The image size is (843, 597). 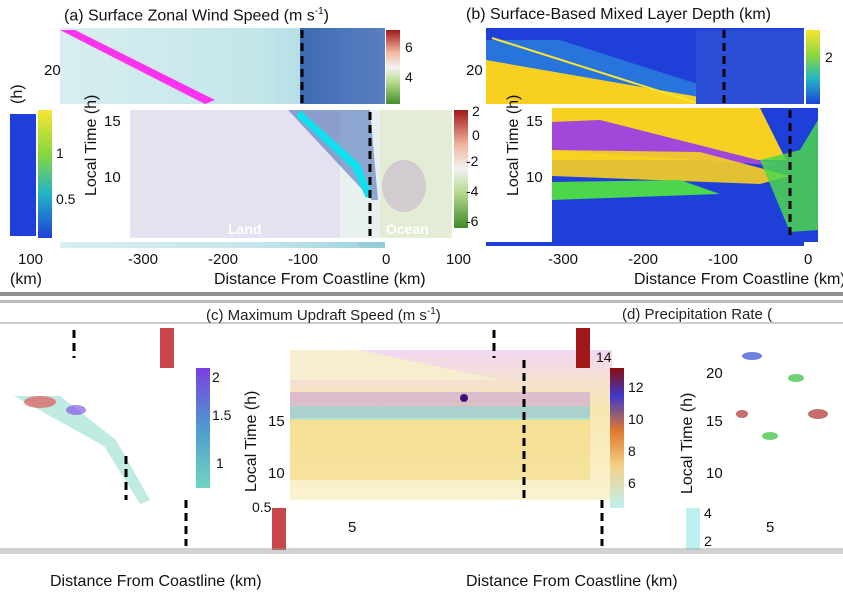 I want to click on panel-a-ylabel-fragment: (h), so click(x=17, y=94).